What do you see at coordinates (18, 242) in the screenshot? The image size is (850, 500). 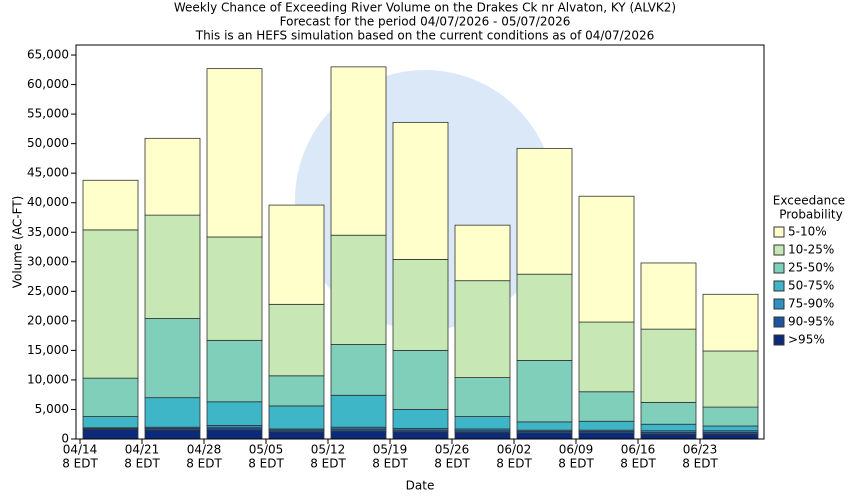 I see `y-axis-label: Volume (AC-FT)` at bounding box center [18, 242].